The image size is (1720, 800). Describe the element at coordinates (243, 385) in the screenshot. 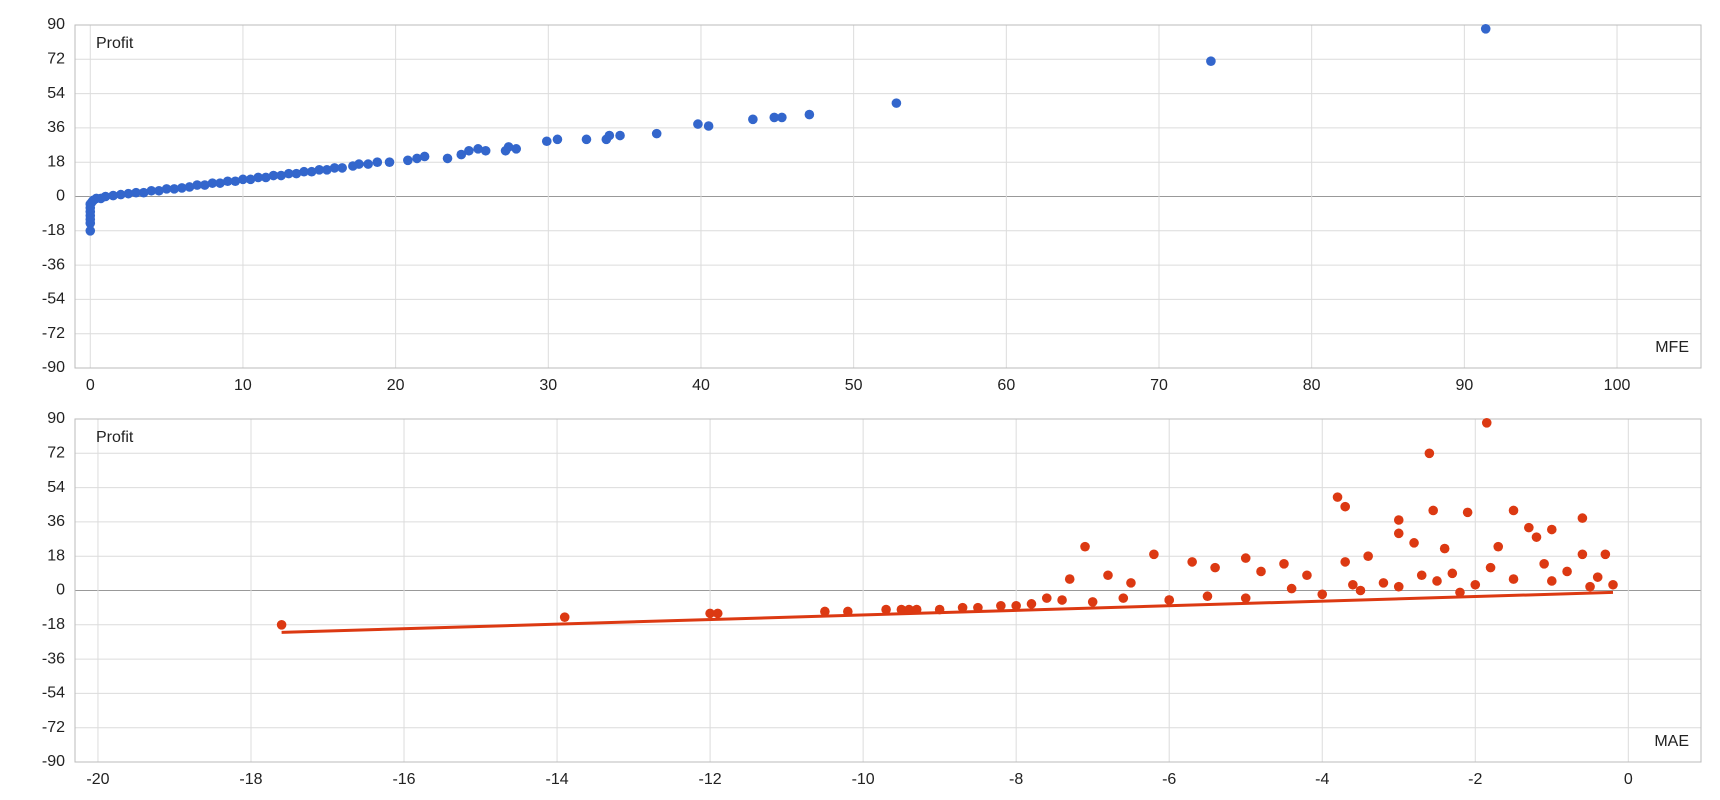

I see `x-tick-label: 10` at that location.